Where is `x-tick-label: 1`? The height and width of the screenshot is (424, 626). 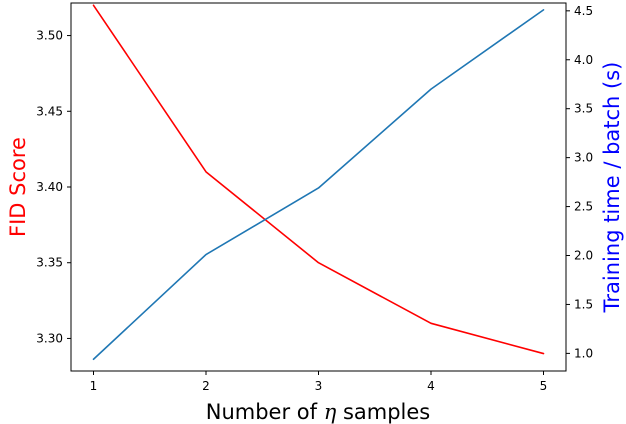 x-tick-label: 1 is located at coordinates (94, 386).